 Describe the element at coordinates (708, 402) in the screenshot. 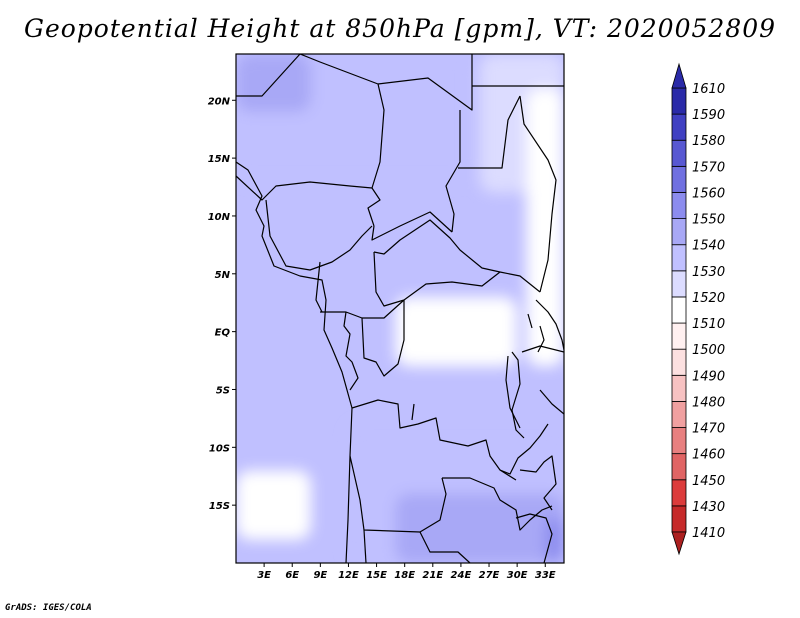

I see `colorbar-label: 1480` at that location.